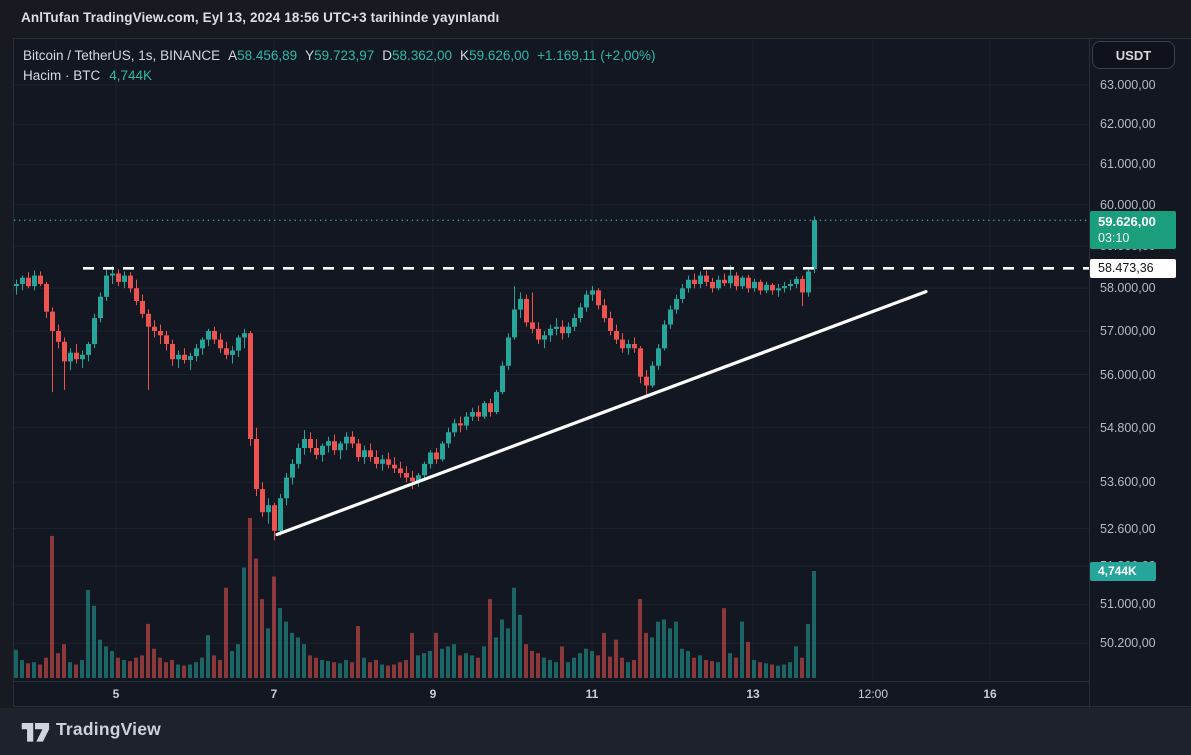 The width and height of the screenshot is (1191, 755). What do you see at coordinates (499, 55) in the screenshot?
I see `close-value: 59.626,00` at bounding box center [499, 55].